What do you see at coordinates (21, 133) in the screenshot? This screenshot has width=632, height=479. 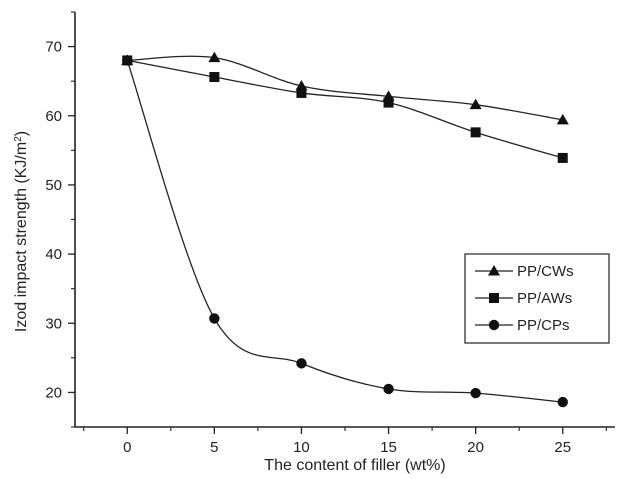 I see `y-axis-label-suffix: )` at bounding box center [21, 133].